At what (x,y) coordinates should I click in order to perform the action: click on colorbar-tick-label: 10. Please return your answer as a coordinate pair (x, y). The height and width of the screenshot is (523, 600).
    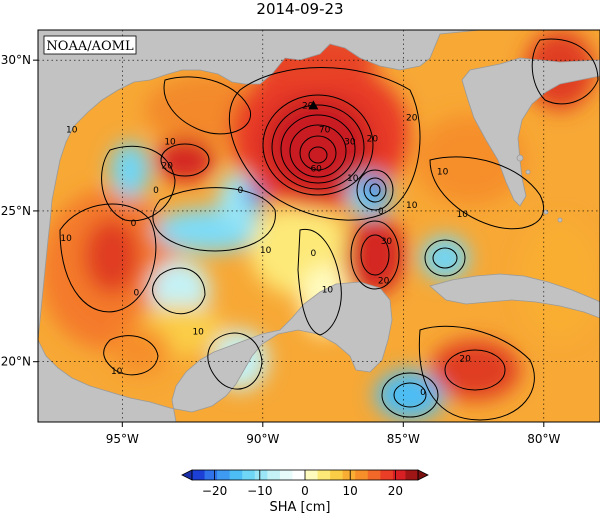
    Looking at the image, I should click on (350, 491).